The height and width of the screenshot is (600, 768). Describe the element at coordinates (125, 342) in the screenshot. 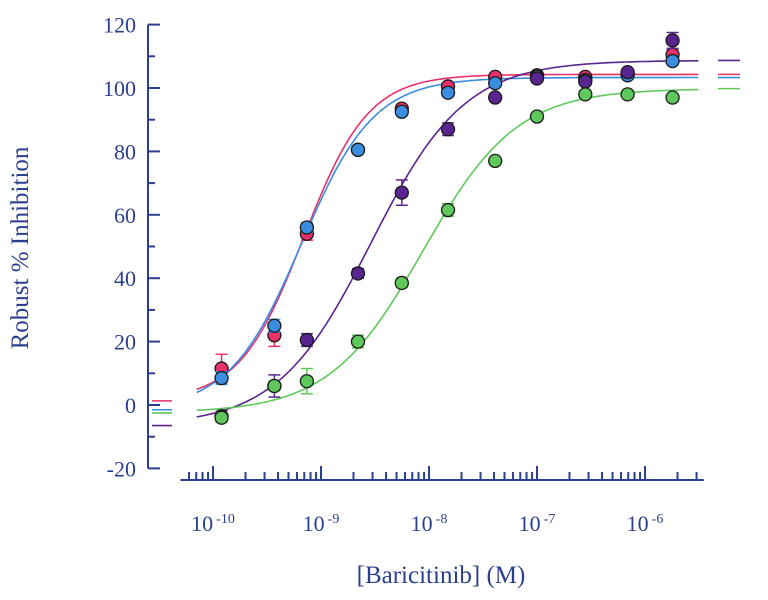

I see `y-tick-label: 20` at that location.